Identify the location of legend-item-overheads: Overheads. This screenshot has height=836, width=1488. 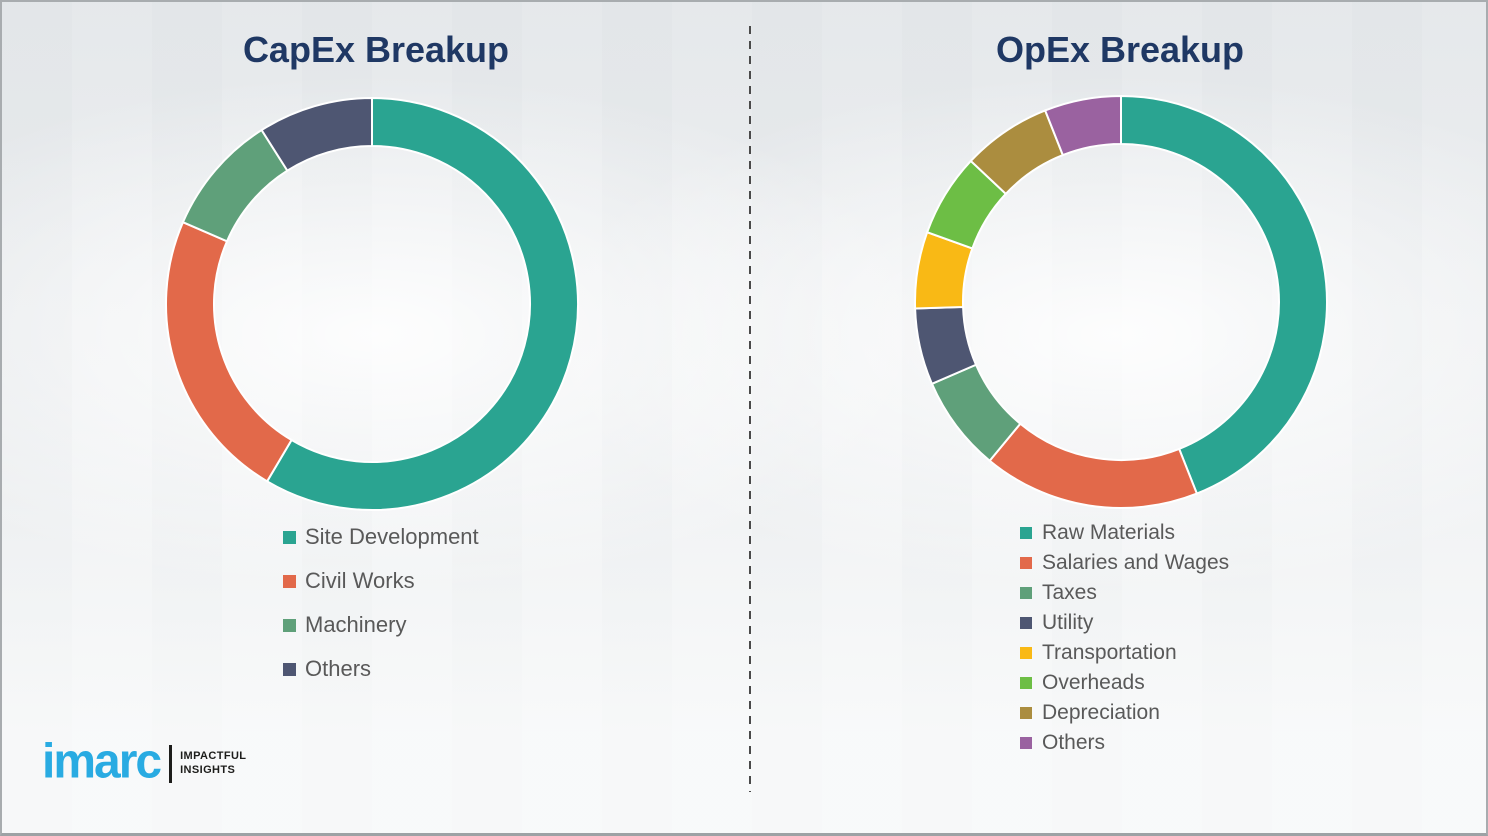
(1124, 683).